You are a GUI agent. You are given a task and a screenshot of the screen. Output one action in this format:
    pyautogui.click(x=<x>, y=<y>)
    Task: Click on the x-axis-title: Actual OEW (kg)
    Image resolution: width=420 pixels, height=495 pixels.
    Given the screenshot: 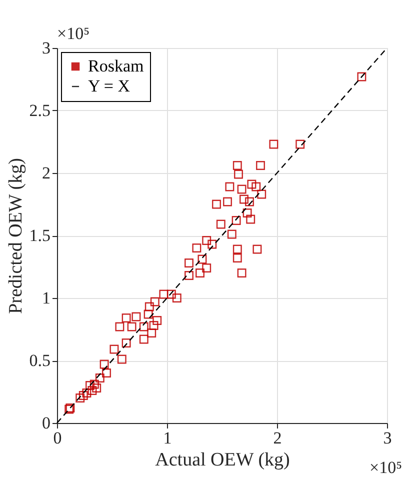 What is the action you would take?
    pyautogui.click(x=222, y=460)
    